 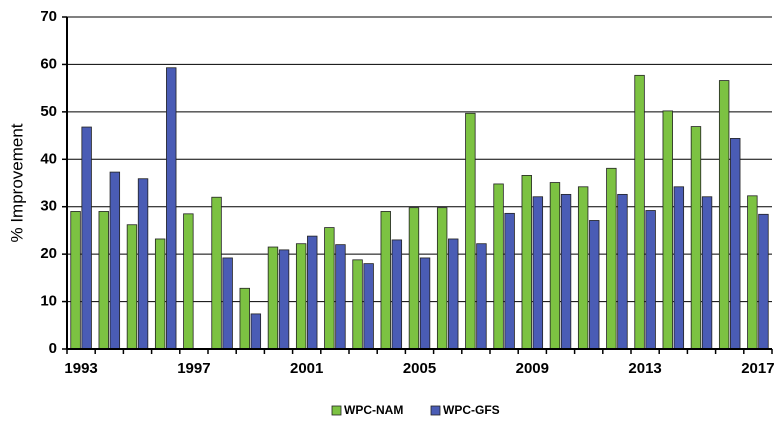 I want to click on x-tick-label: 1993, so click(x=80, y=368).